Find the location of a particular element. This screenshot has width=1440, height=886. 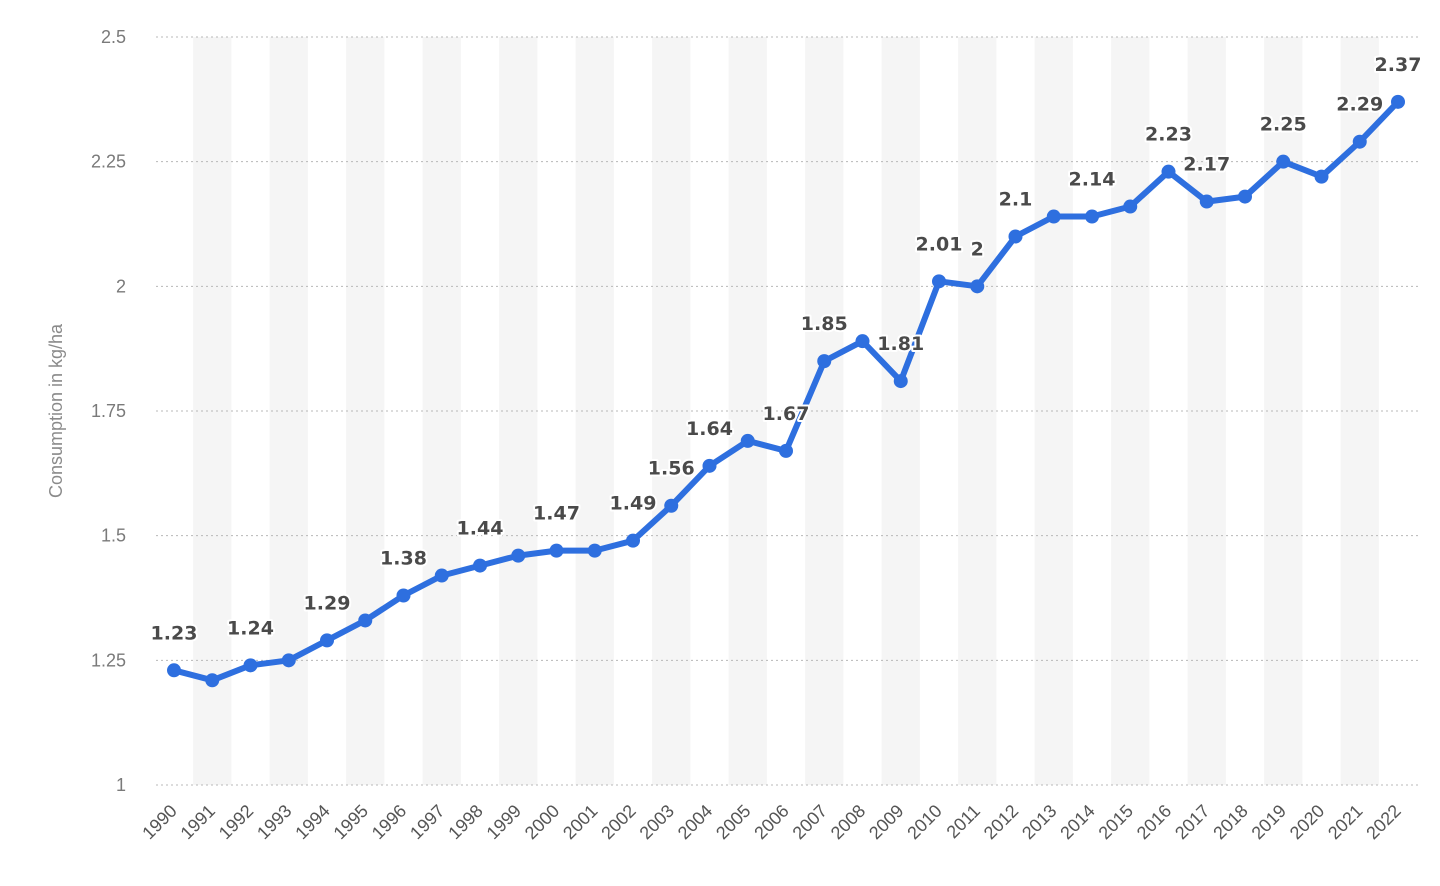

data-label: 1.38 is located at coordinates (403, 559).